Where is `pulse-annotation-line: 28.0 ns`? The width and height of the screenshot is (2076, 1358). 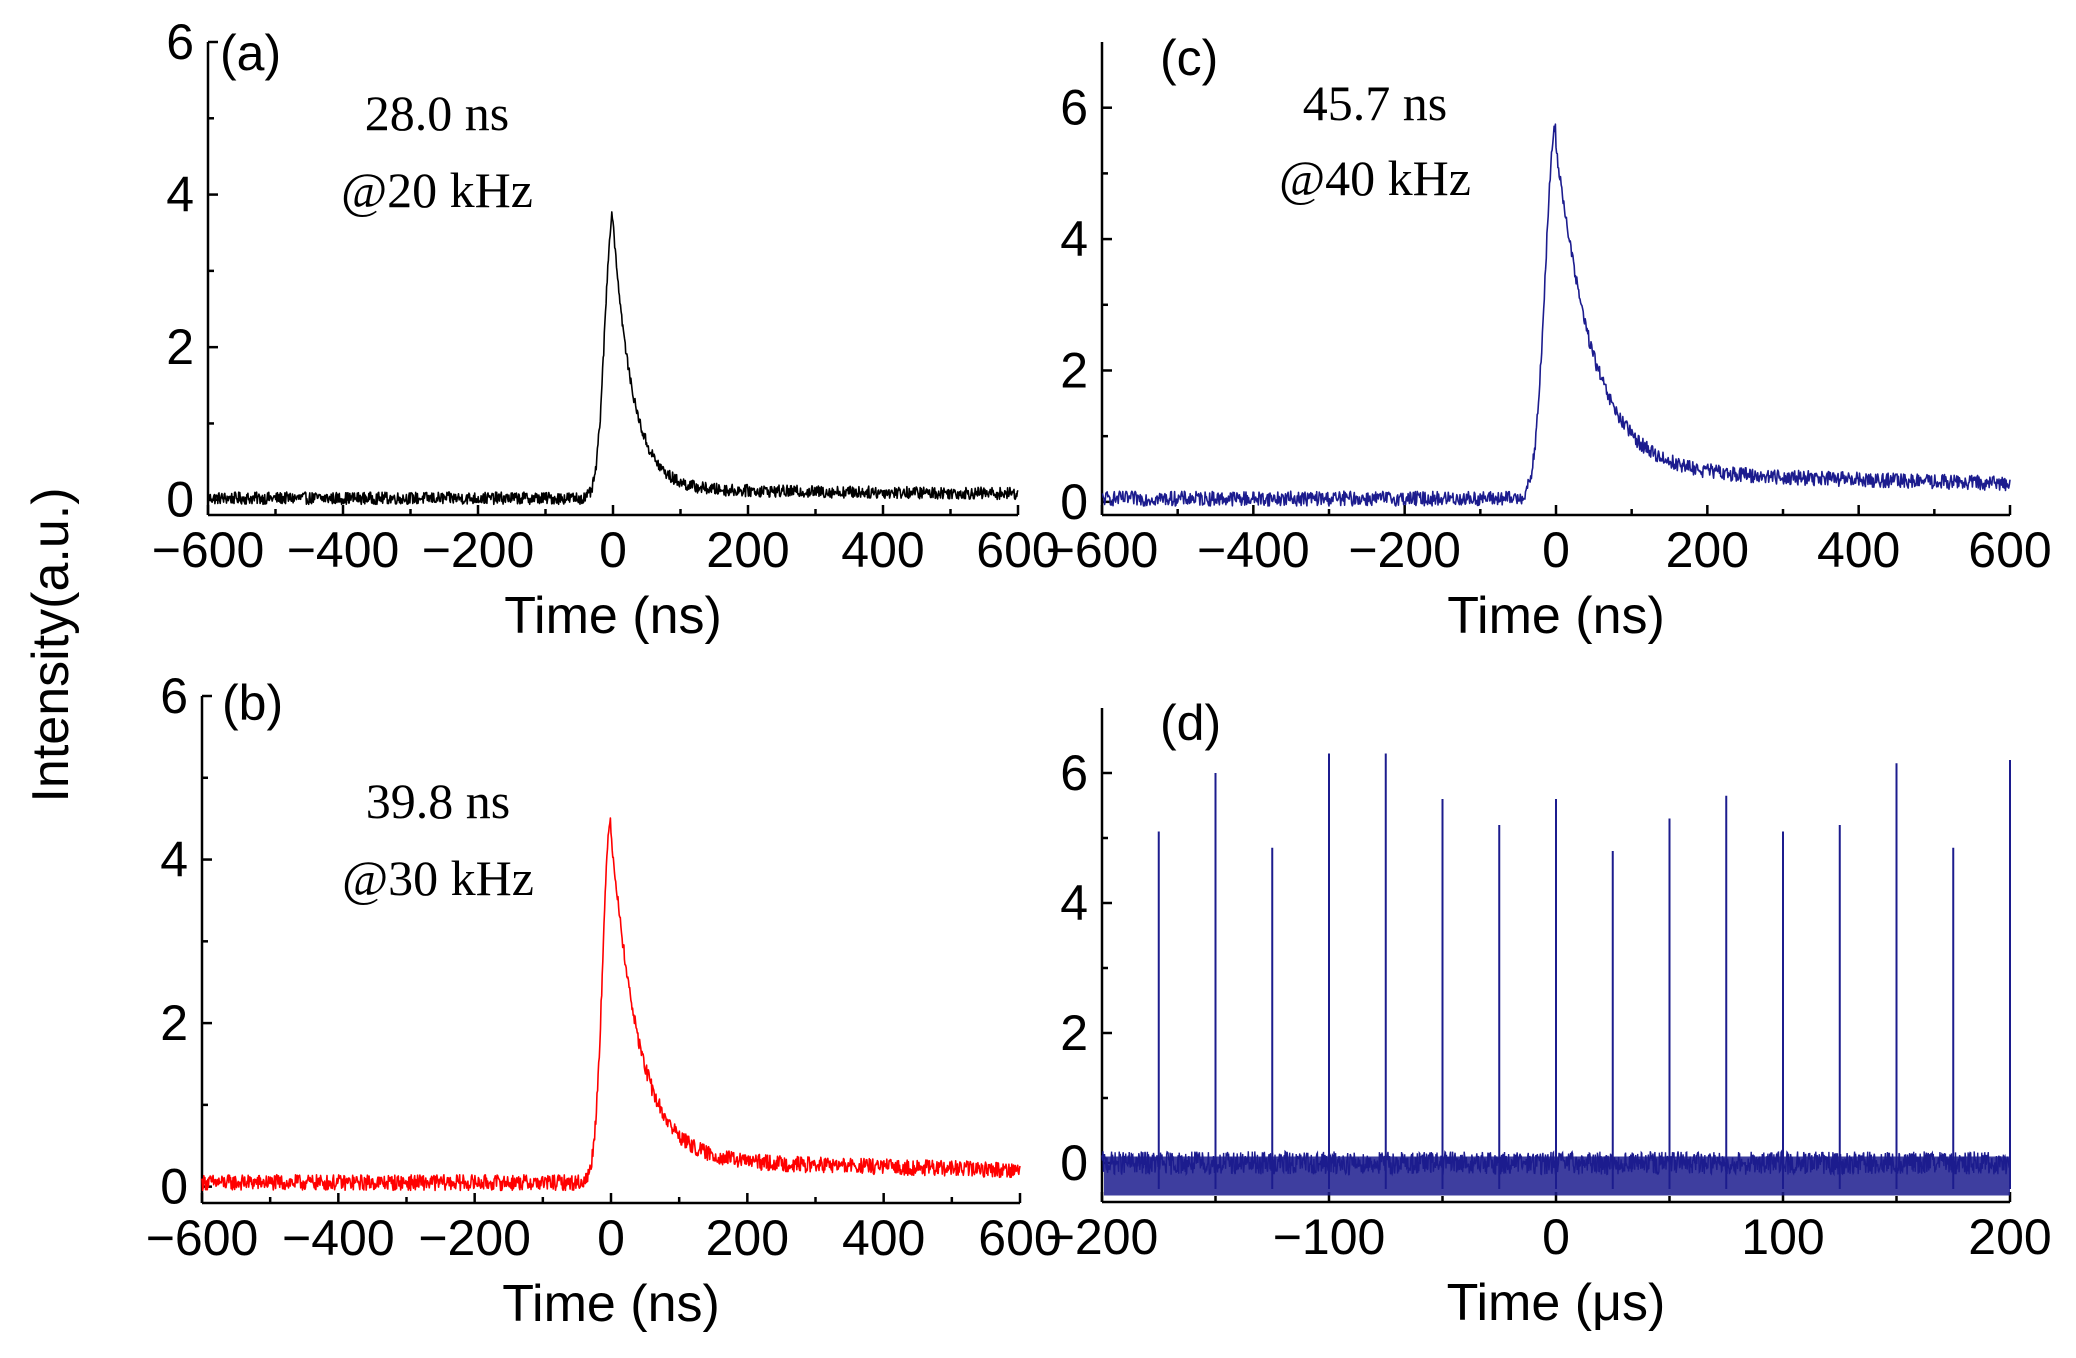
pulse-annotation-line: 28.0 ns is located at coordinates (437, 113).